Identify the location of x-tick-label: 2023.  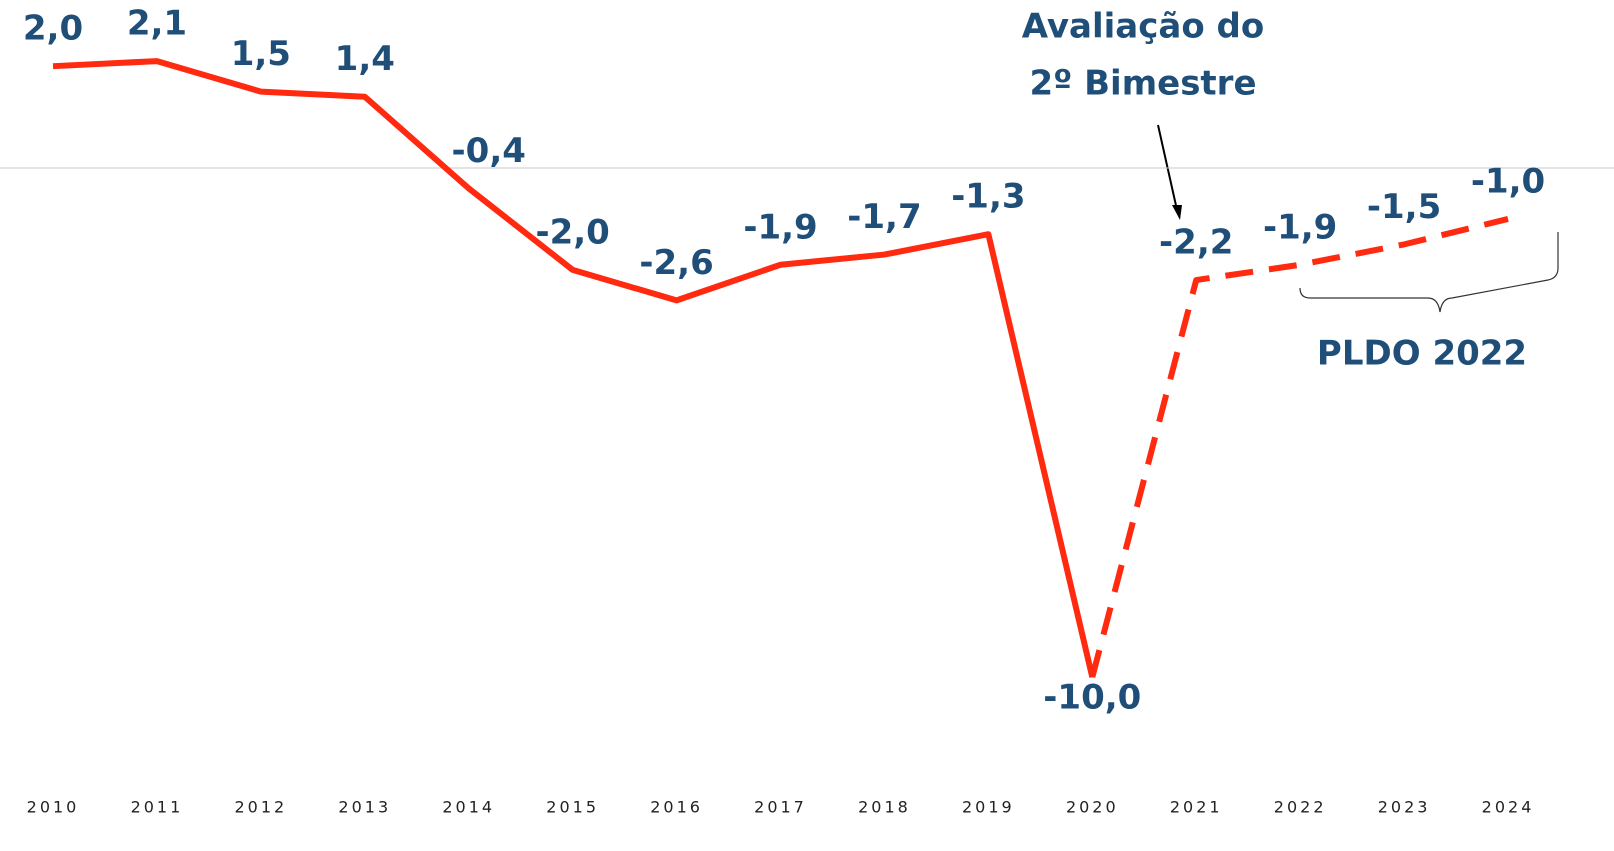
(1404, 807).